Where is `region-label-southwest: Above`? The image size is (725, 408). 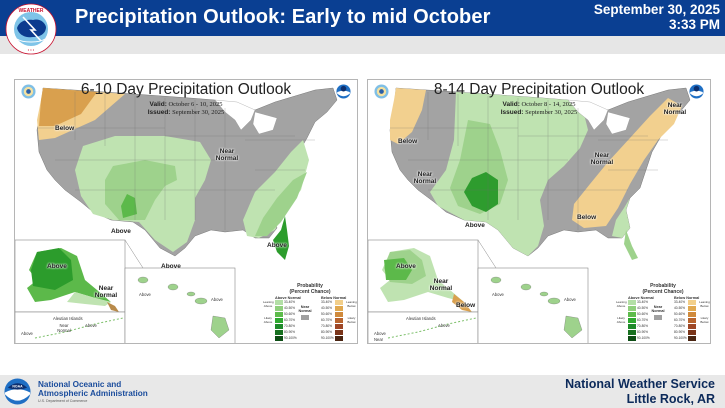
region-label-southwest: Above is located at coordinates (121, 231).